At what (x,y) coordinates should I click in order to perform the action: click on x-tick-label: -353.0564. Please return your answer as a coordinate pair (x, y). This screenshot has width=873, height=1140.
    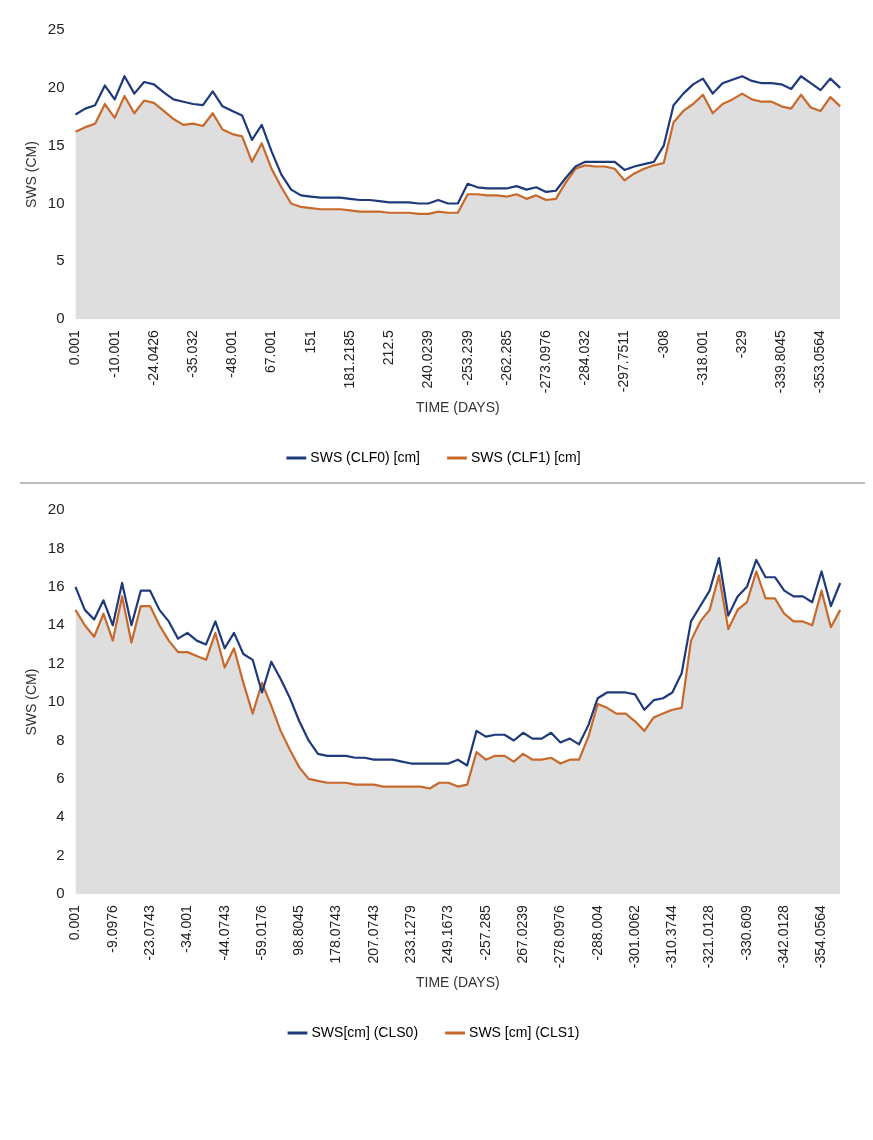
    Looking at the image, I should click on (819, 361).